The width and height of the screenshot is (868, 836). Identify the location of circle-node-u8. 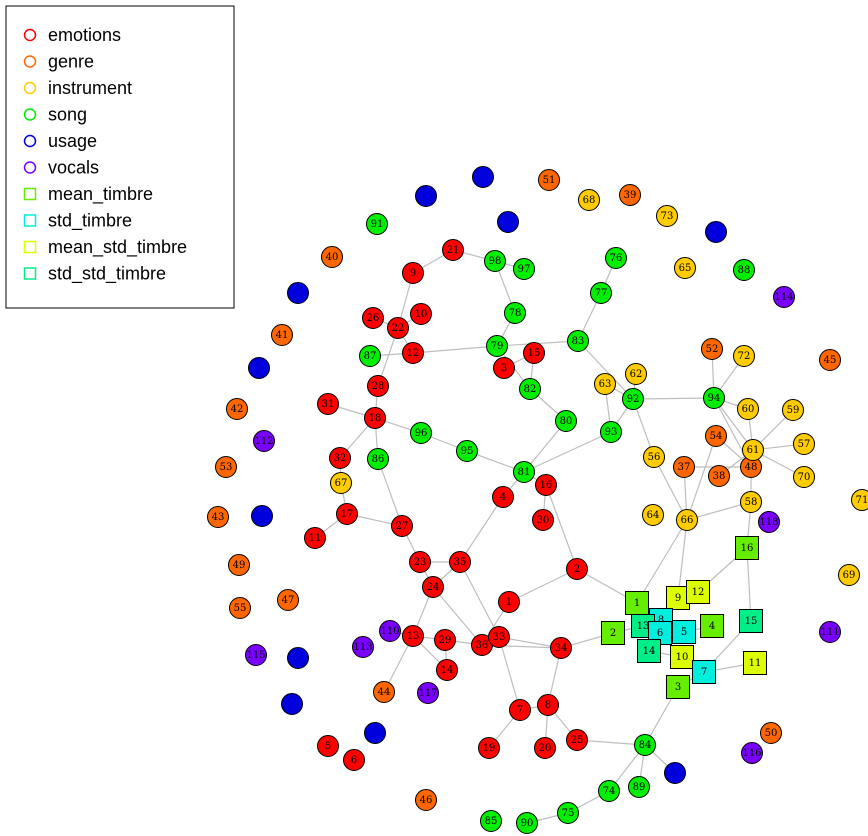
(298, 658).